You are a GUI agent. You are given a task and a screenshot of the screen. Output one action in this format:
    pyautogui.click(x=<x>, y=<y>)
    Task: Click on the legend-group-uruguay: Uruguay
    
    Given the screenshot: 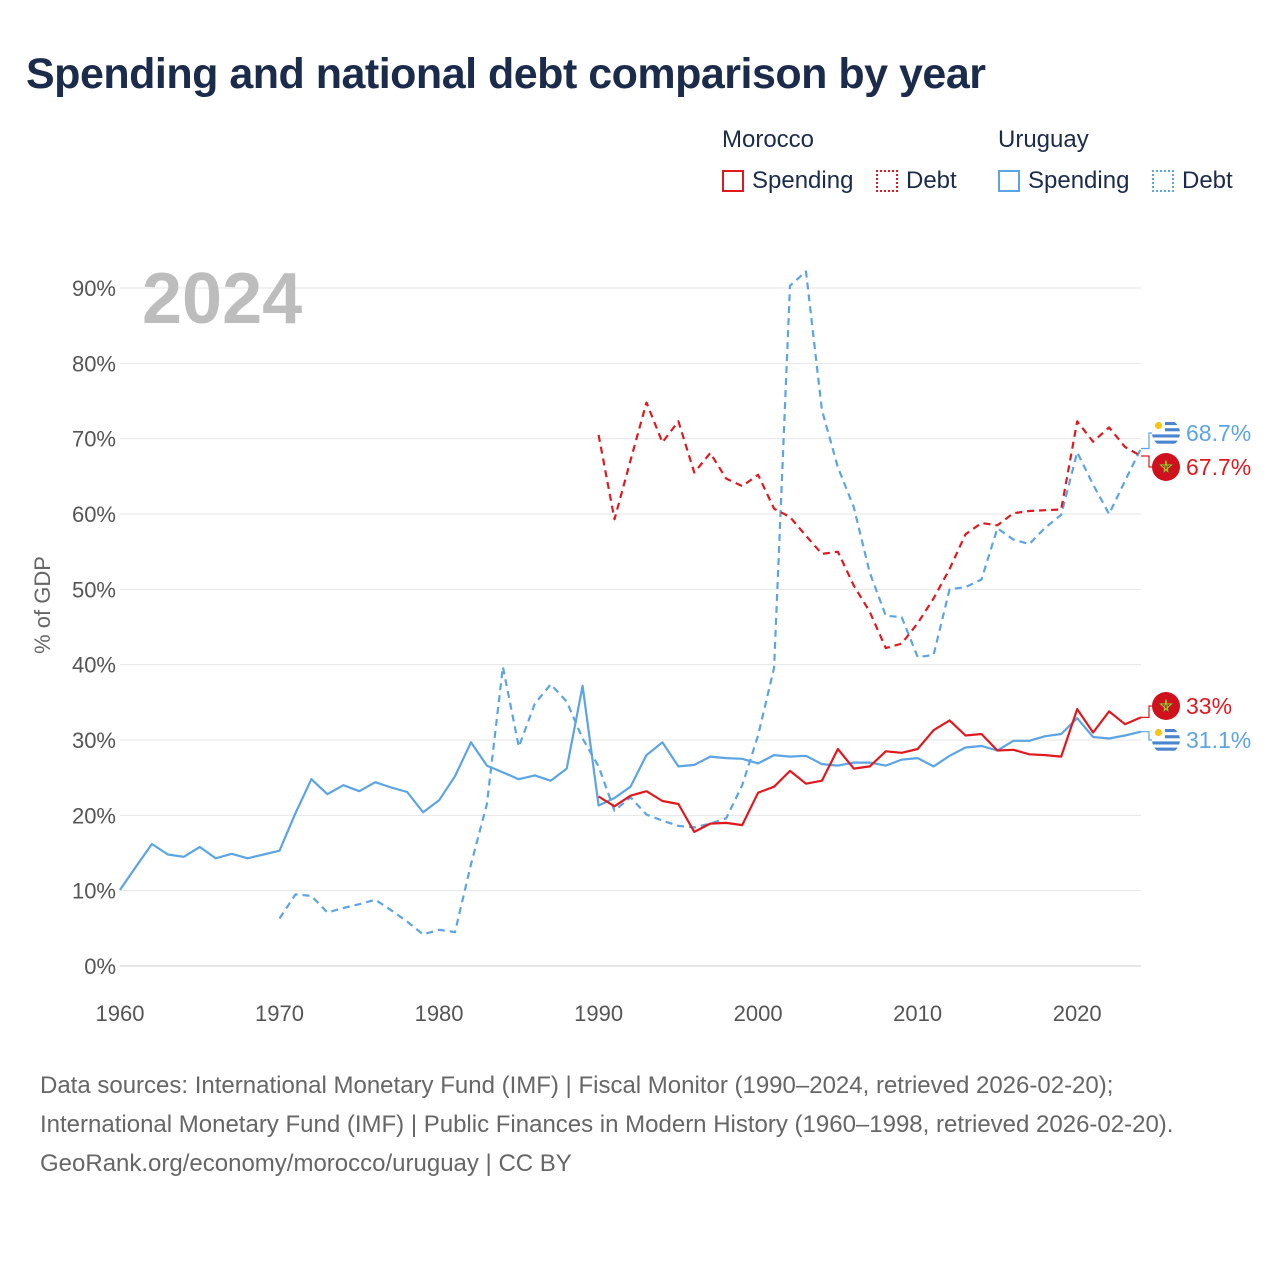 What is the action you would take?
    pyautogui.click(x=1043, y=139)
    